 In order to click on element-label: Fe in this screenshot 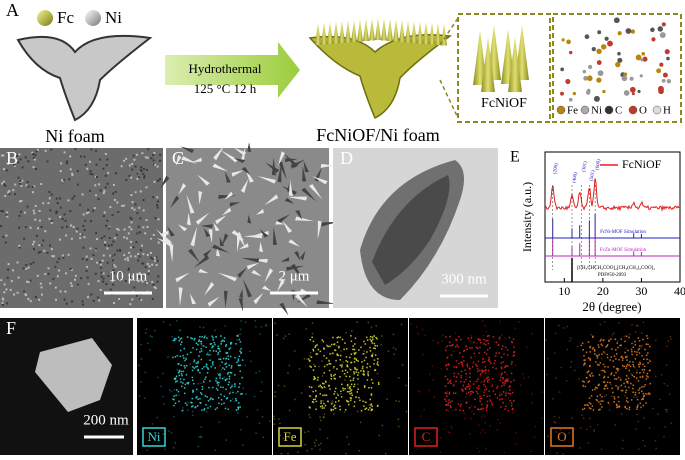, I will do `click(290, 436)`.